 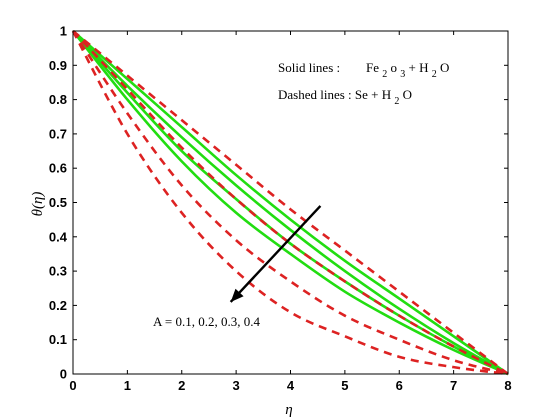 What do you see at coordinates (72, 385) in the screenshot?
I see `x-tick-label: 0` at bounding box center [72, 385].